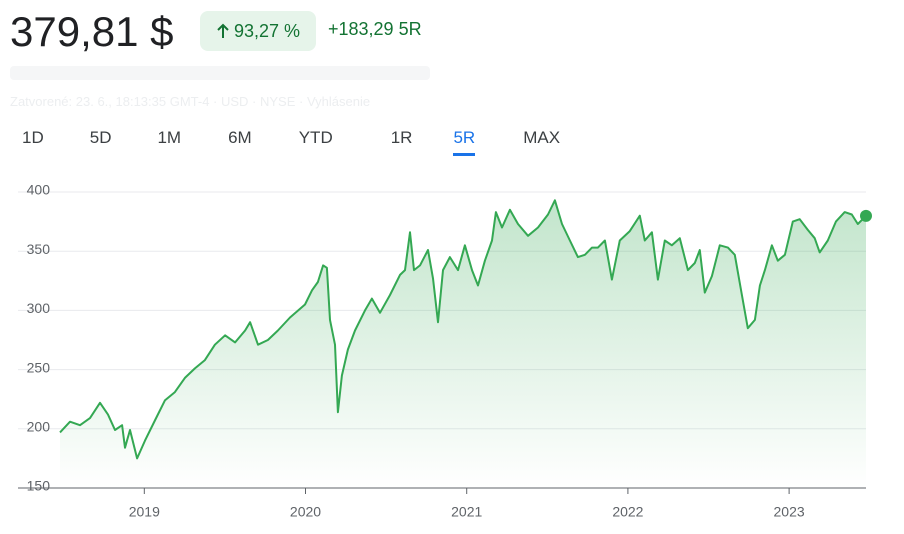 The height and width of the screenshot is (534, 904). I want to click on y-tick-label: 300, so click(39, 308).